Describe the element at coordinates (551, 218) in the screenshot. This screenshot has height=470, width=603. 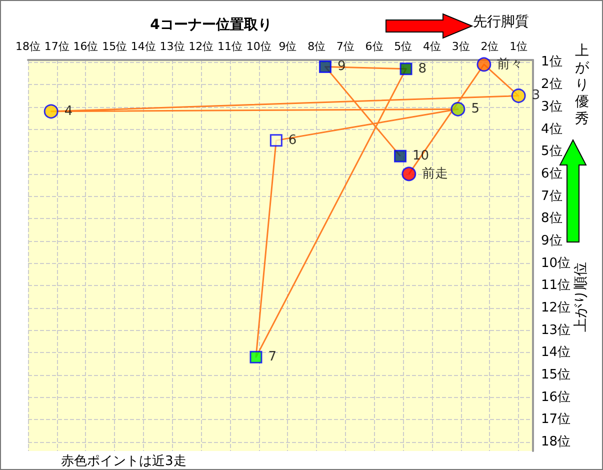
I see `y-tick-label: 8位` at that location.